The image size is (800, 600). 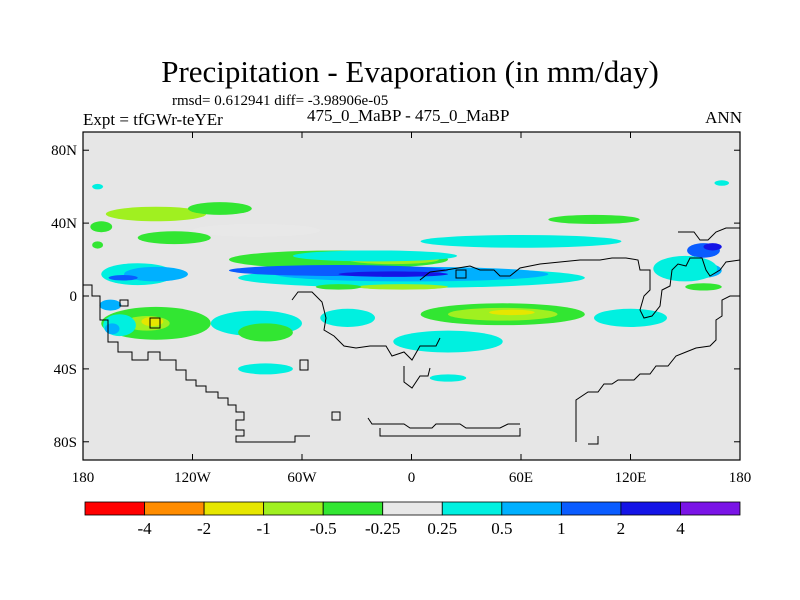 I want to click on coastline-africa, so click(x=417, y=377).